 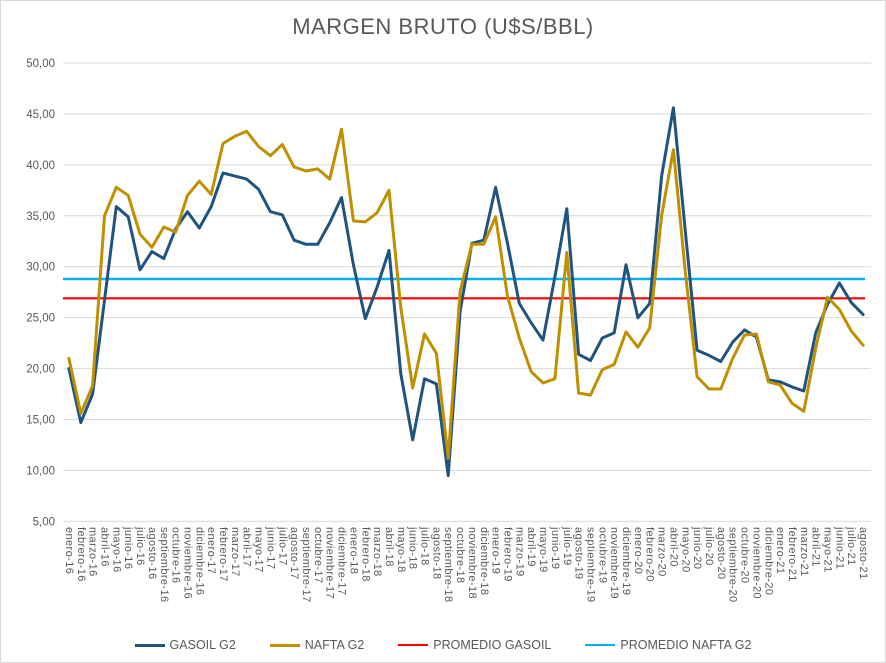 What do you see at coordinates (543, 550) in the screenshot?
I see `x-tick-label: mayo-19` at bounding box center [543, 550].